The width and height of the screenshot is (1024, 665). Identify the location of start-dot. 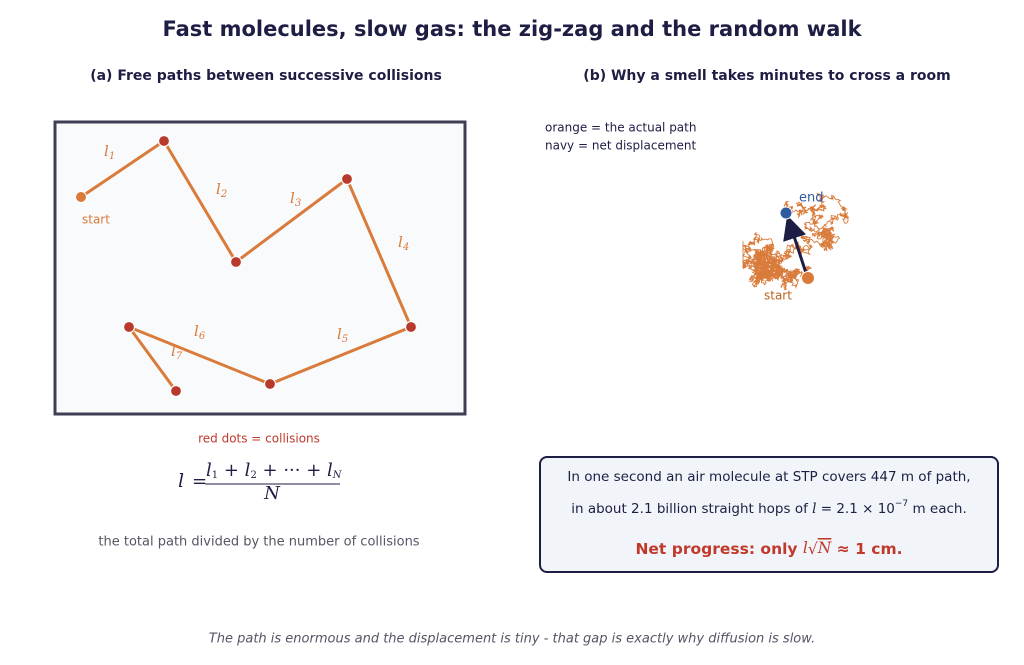
(81, 197).